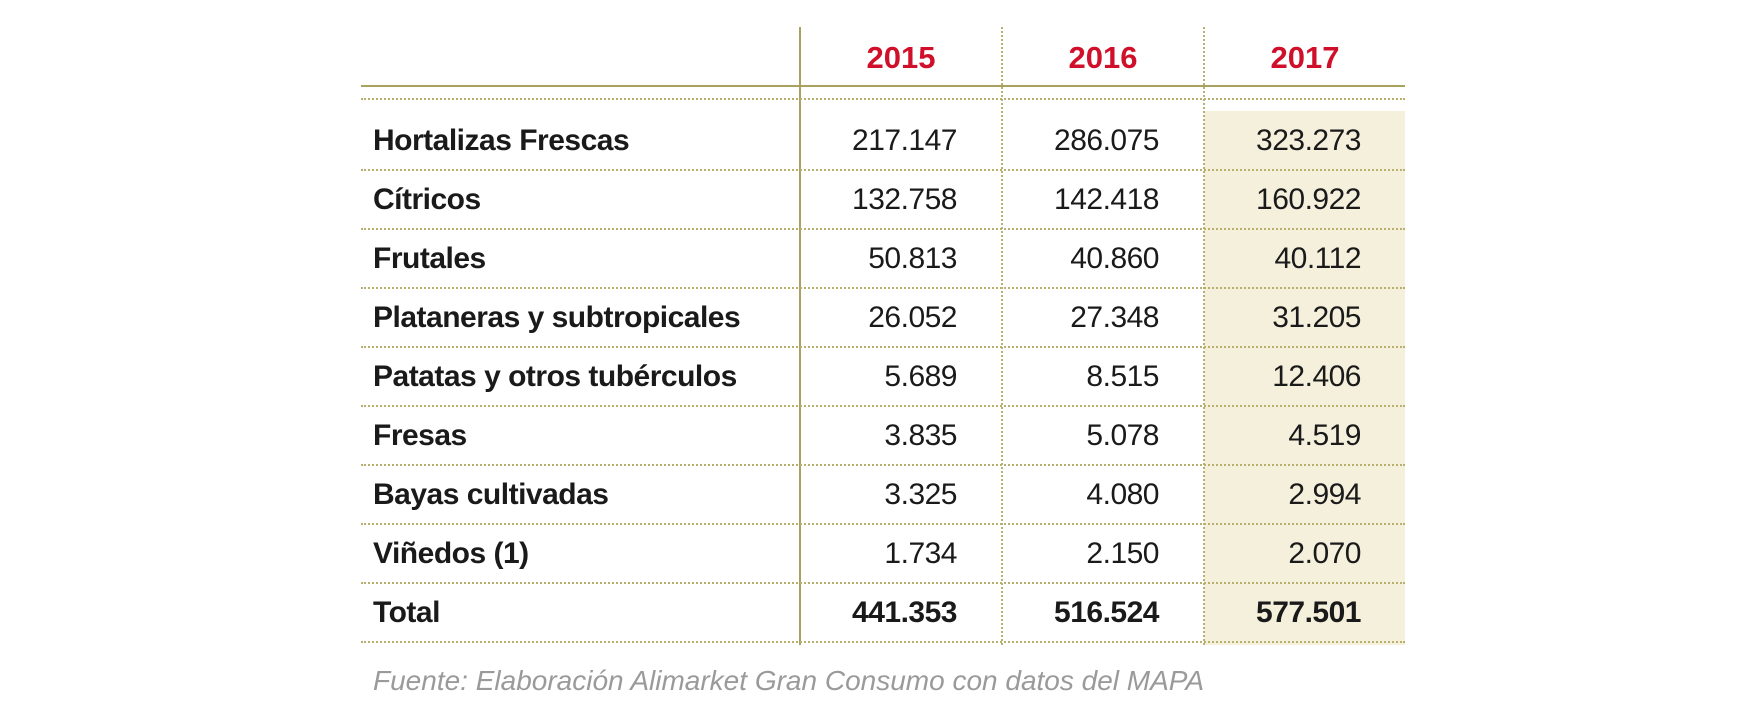 The width and height of the screenshot is (1760, 726). I want to click on cell-value: 2.150, so click(1122, 553).